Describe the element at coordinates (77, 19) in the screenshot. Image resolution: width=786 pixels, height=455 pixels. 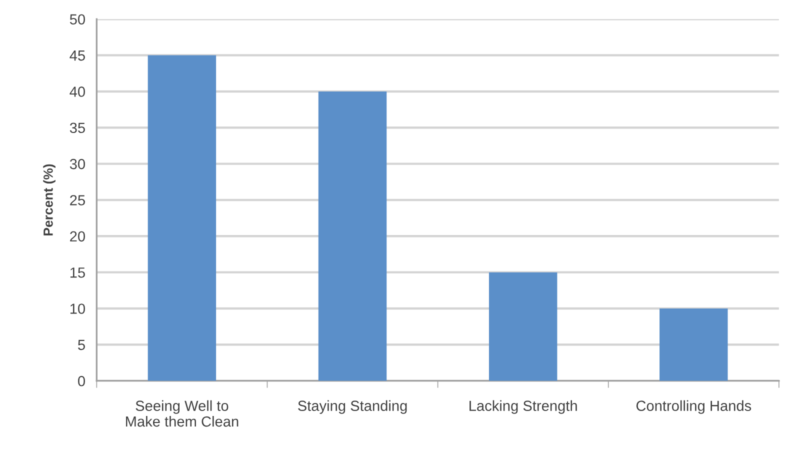
I see `y-tick-label: 50` at that location.